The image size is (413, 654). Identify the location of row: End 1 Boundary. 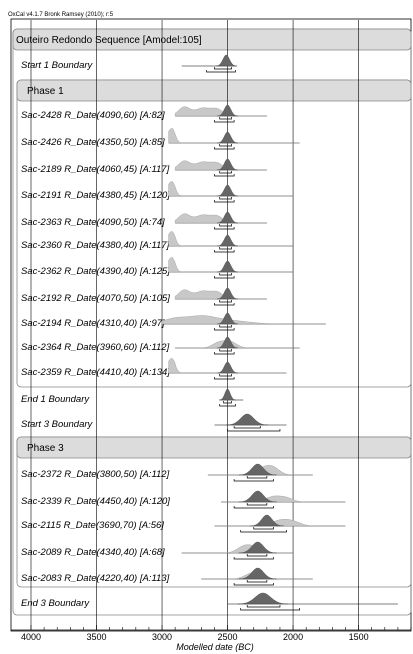
(132, 397).